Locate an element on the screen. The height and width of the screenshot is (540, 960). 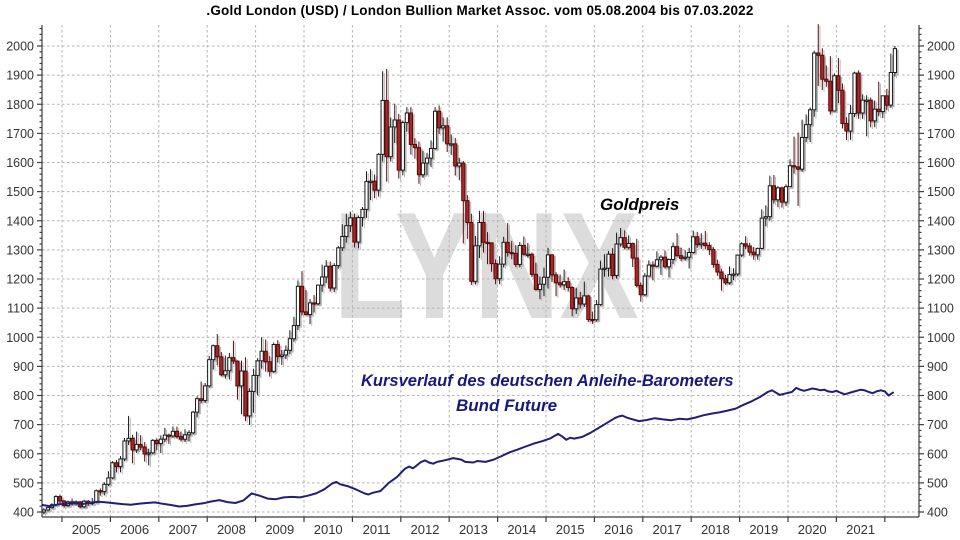
y-axis-tick-label-right: 1200 is located at coordinates (941, 280).